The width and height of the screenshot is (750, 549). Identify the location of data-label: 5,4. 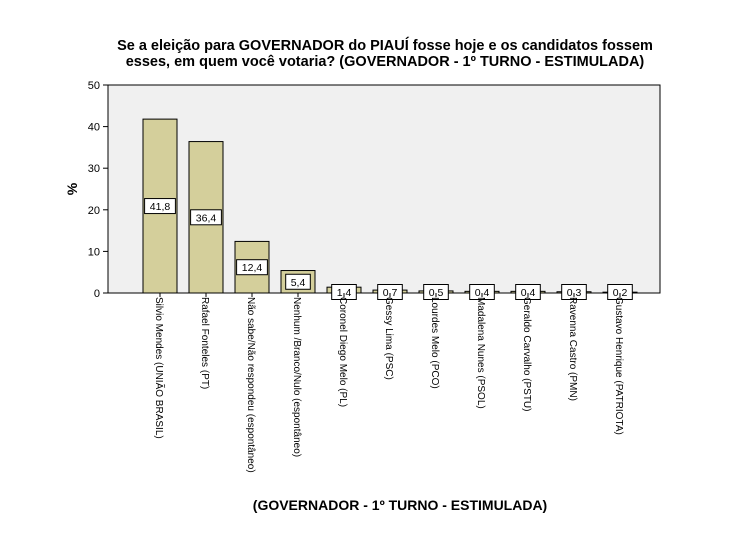
(298, 283).